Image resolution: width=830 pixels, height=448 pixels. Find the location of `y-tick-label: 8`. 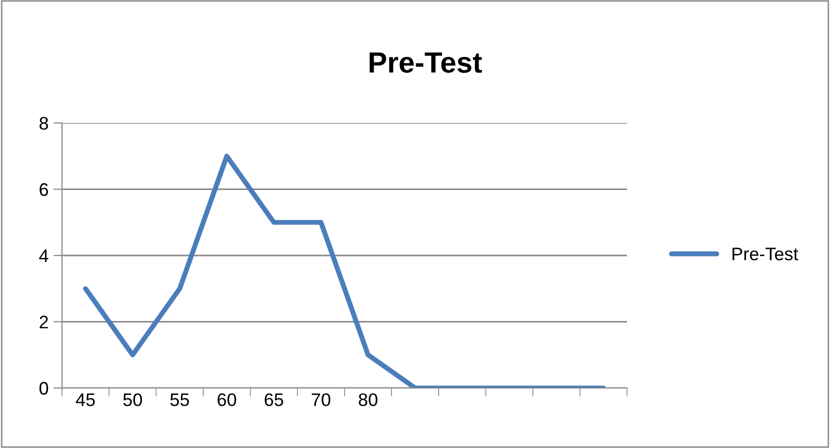

y-tick-label: 8 is located at coordinates (44, 123).